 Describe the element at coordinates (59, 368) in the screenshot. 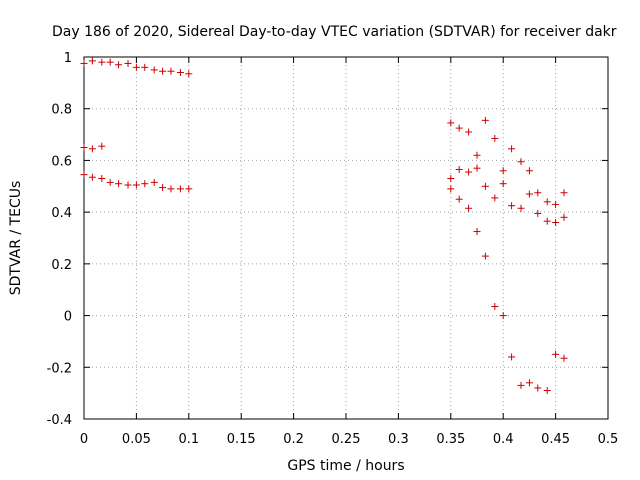

I see `y-tick-label: -0.2` at that location.